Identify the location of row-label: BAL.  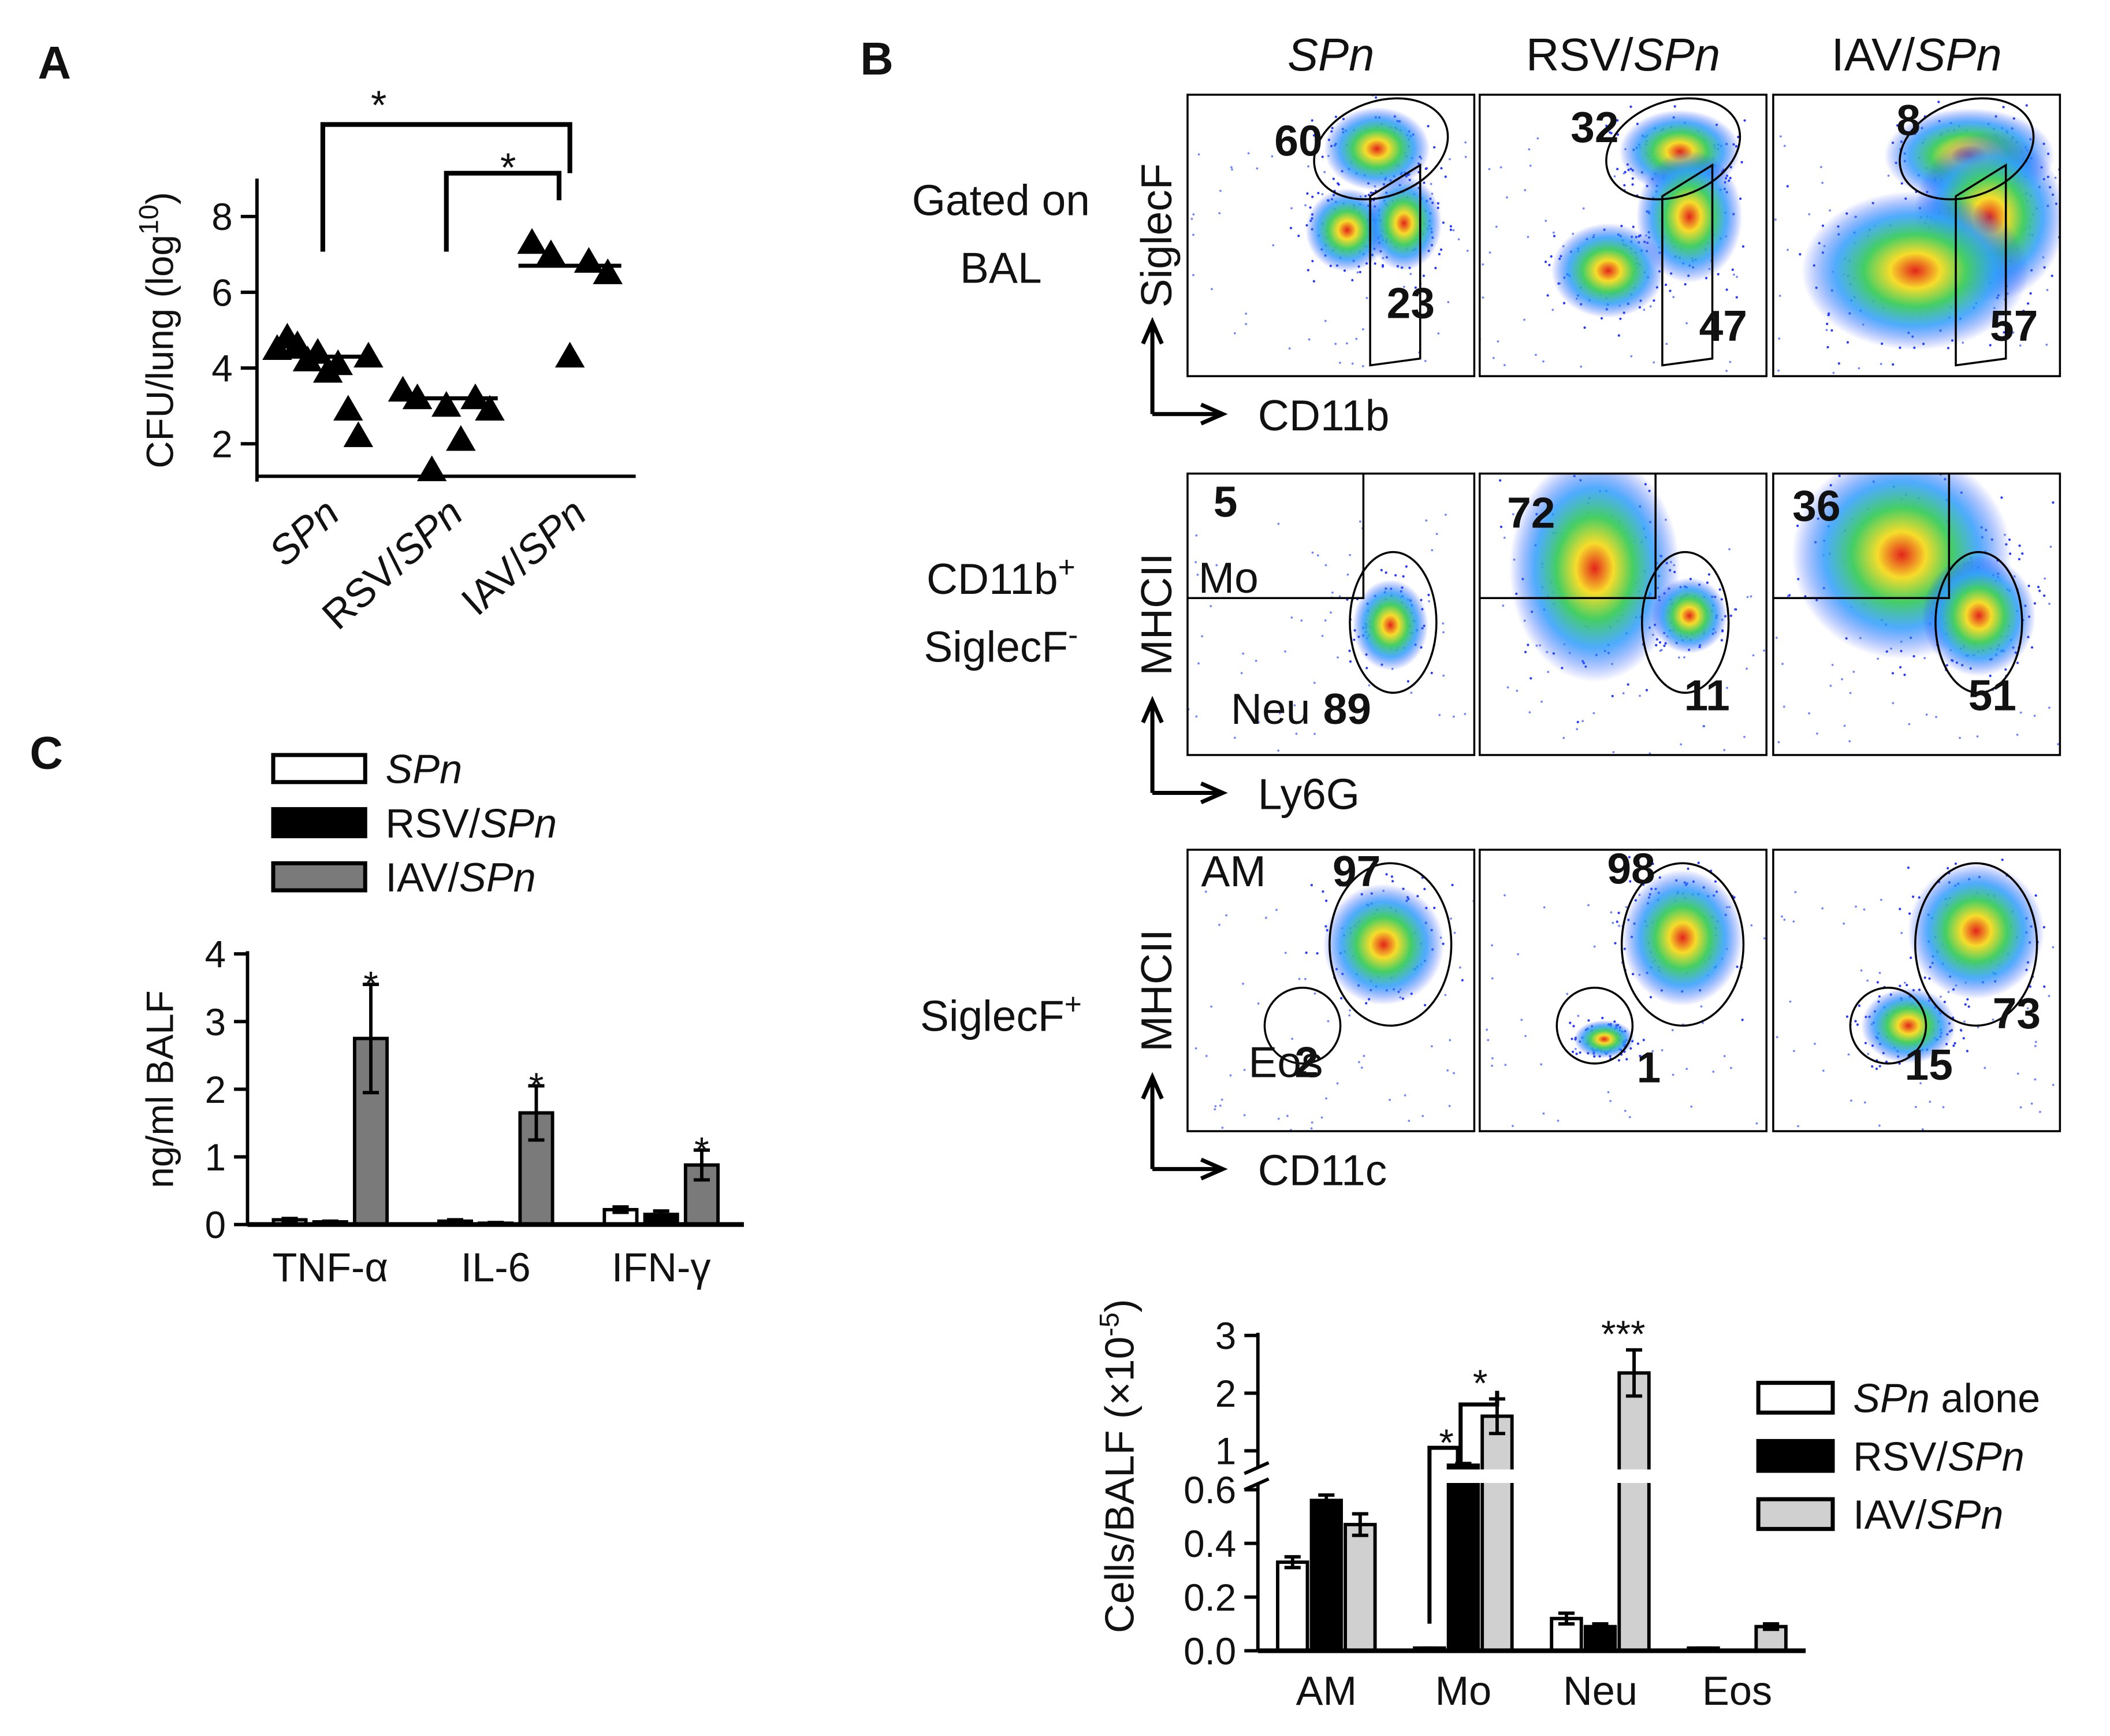
(1001, 268).